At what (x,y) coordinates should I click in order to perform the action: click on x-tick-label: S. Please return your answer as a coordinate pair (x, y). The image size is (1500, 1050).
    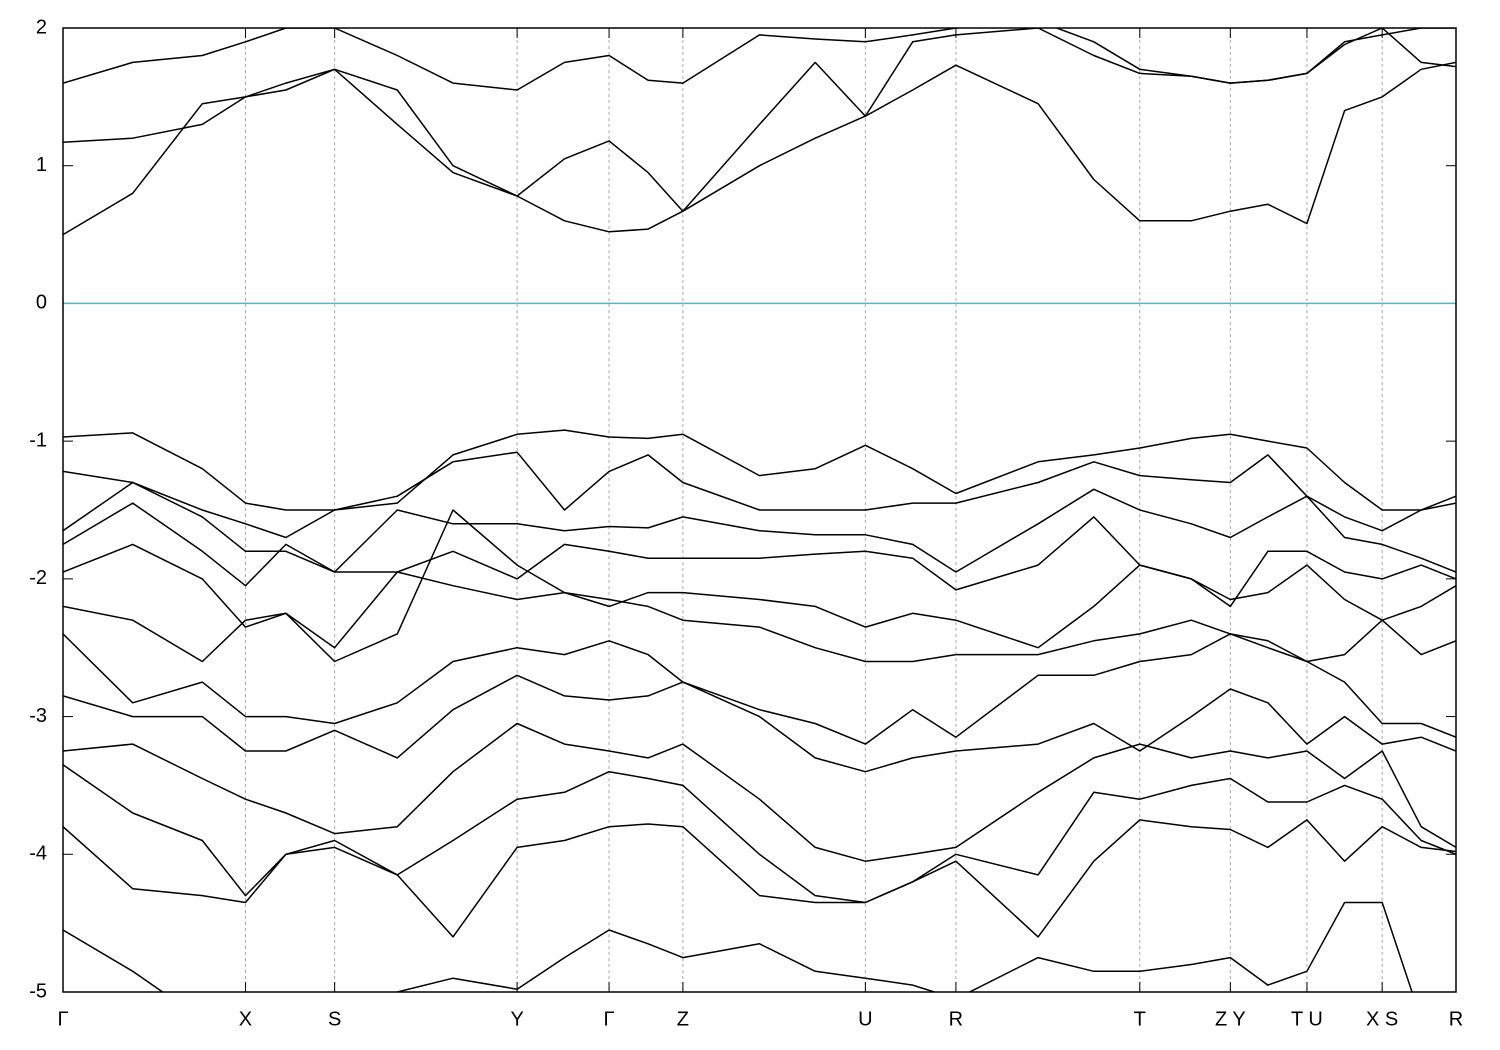
    Looking at the image, I should click on (334, 1019).